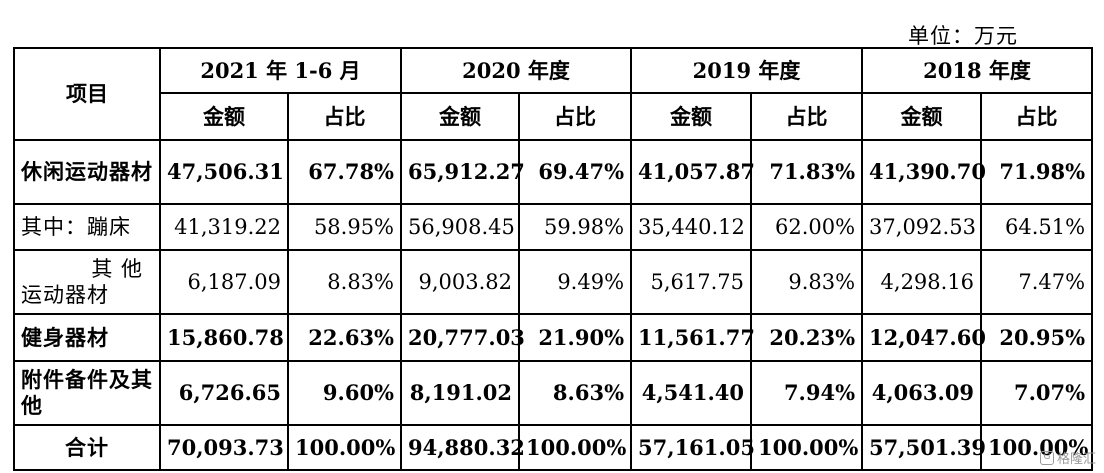  Describe the element at coordinates (1037, 282) in the screenshot. I see `ratio-cell: 7.47%` at that location.